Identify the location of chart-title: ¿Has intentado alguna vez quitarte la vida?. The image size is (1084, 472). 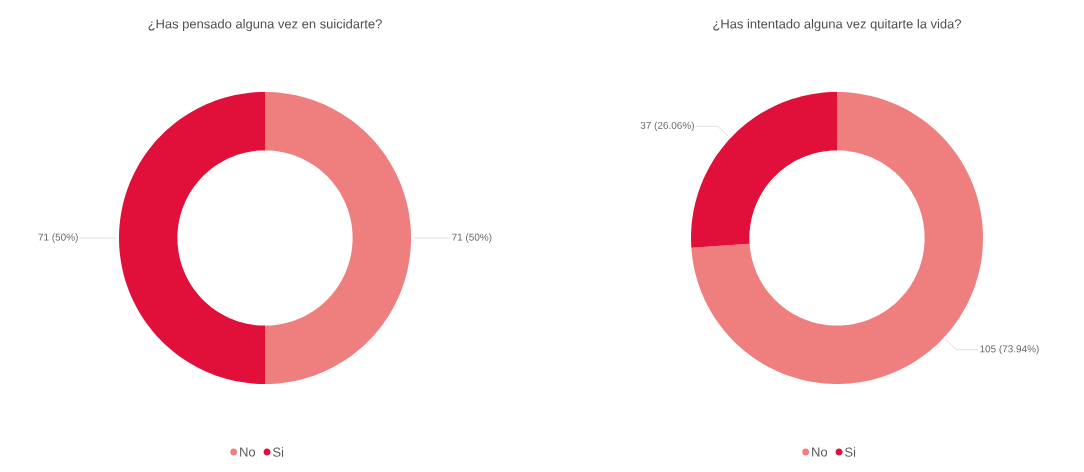
(837, 25).